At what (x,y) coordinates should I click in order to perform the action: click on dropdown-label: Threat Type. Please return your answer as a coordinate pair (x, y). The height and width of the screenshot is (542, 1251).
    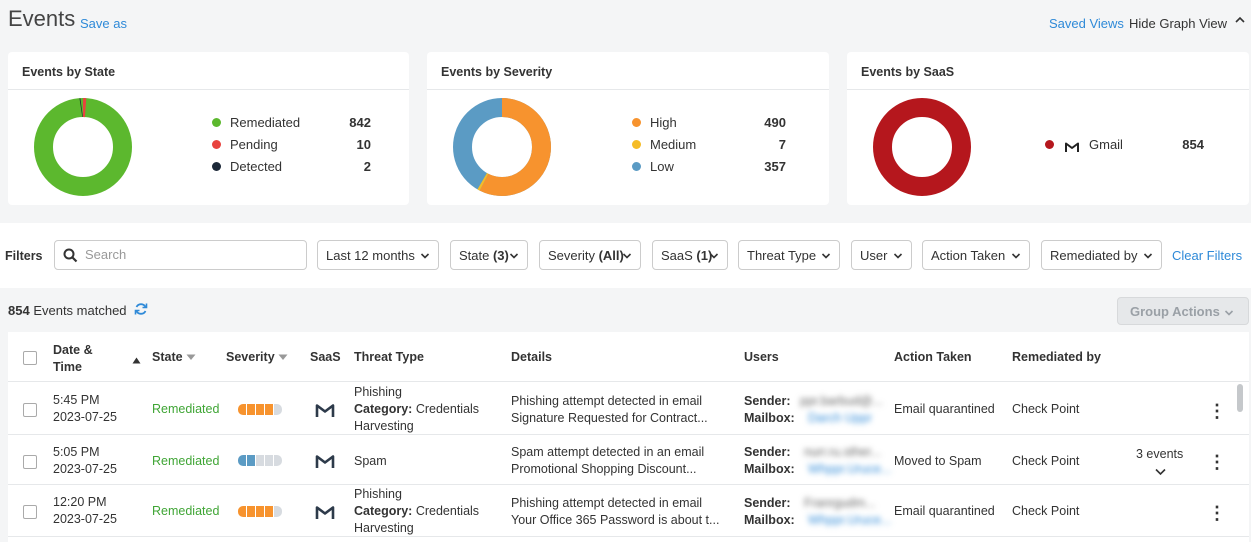
    Looking at the image, I should click on (782, 255).